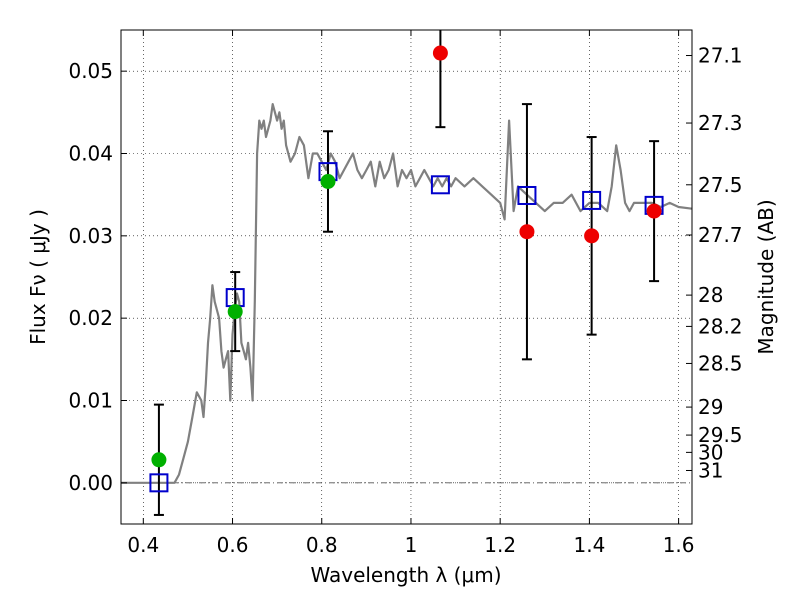  What do you see at coordinates (710, 452) in the screenshot?
I see `right-tick-label: 30` at bounding box center [710, 452].